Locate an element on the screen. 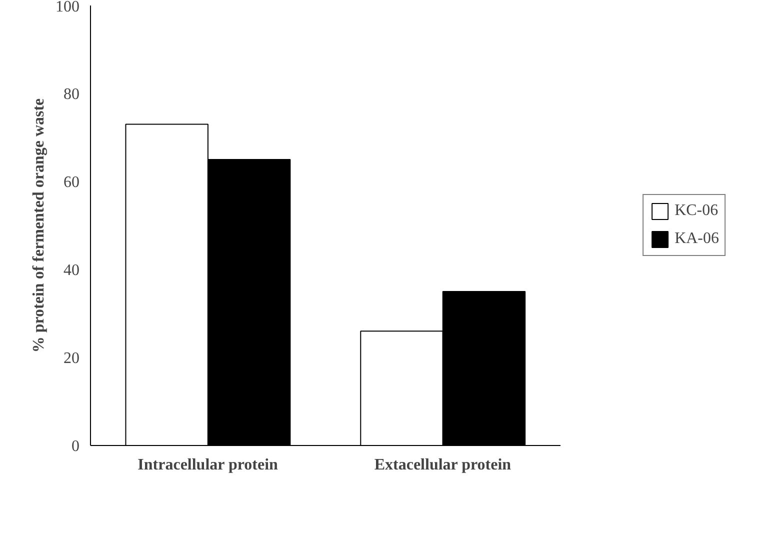  x-tick-label: Extacellular protein is located at coordinates (443, 465).